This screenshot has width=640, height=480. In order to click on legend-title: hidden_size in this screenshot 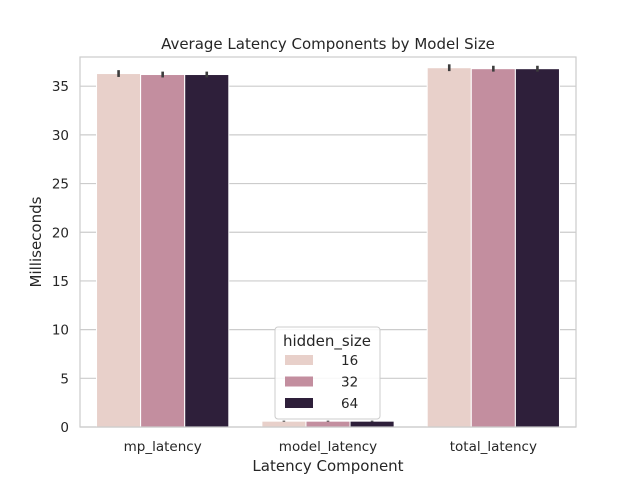, I will do `click(327, 341)`.